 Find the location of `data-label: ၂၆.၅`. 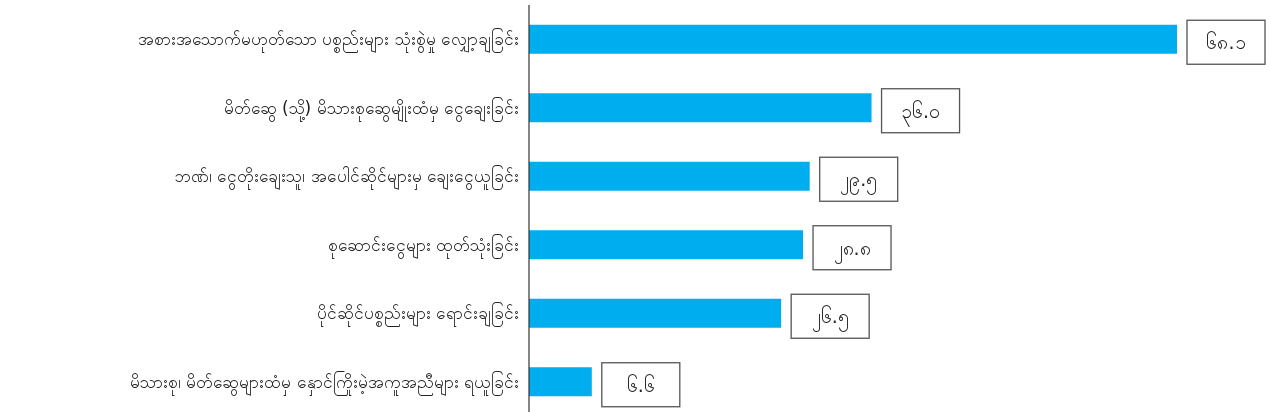

data-label: ၂၆.၅ is located at coordinates (830, 319).